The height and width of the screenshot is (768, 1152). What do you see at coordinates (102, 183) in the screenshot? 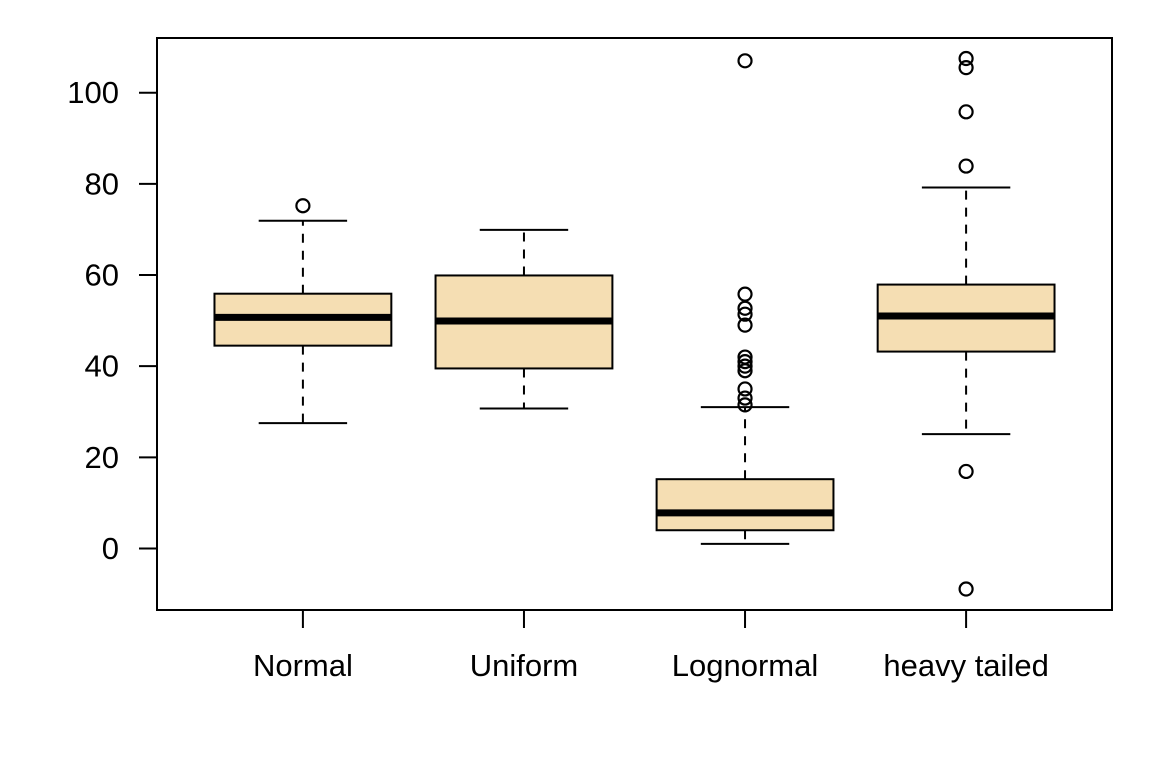
I see `y-tick-label: 80` at bounding box center [102, 183].